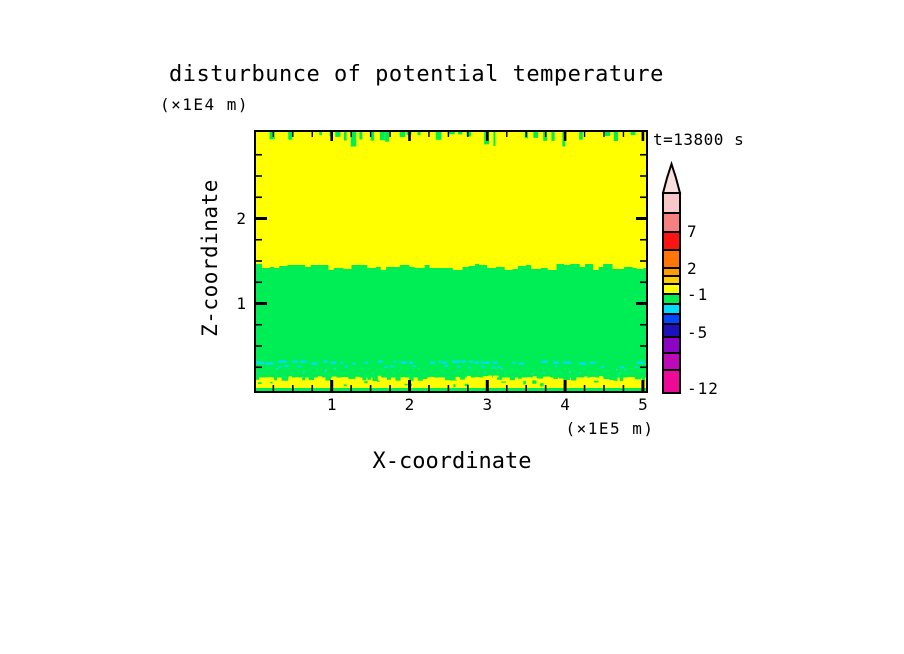 The width and height of the screenshot is (904, 654). Describe the element at coordinates (565, 404) in the screenshot. I see `x-tick-label: 4` at that location.